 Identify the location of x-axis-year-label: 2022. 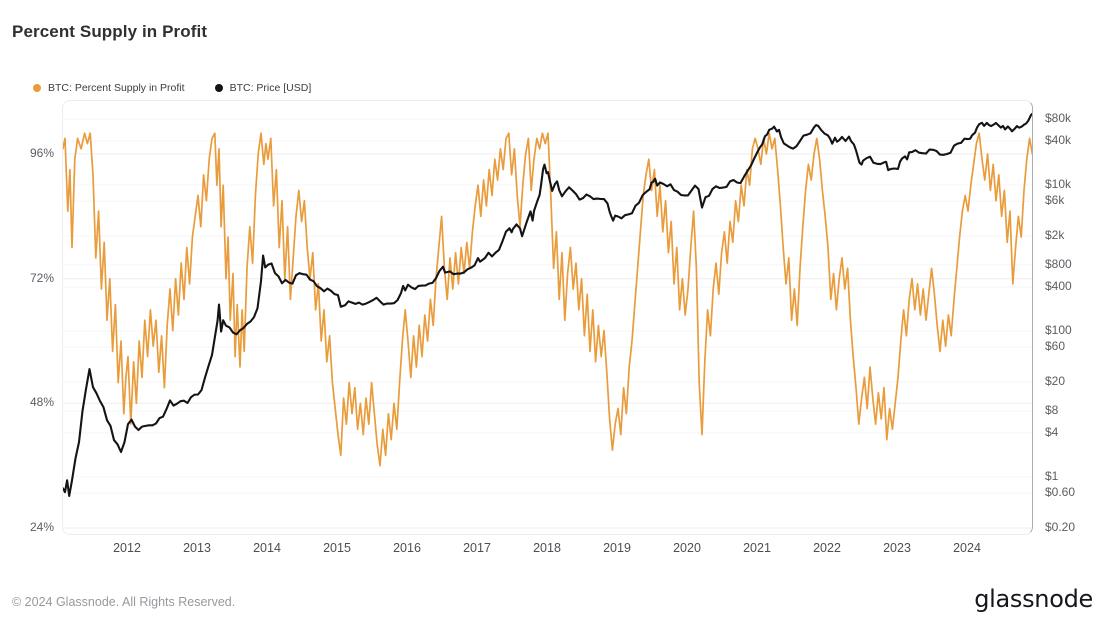
(827, 548).